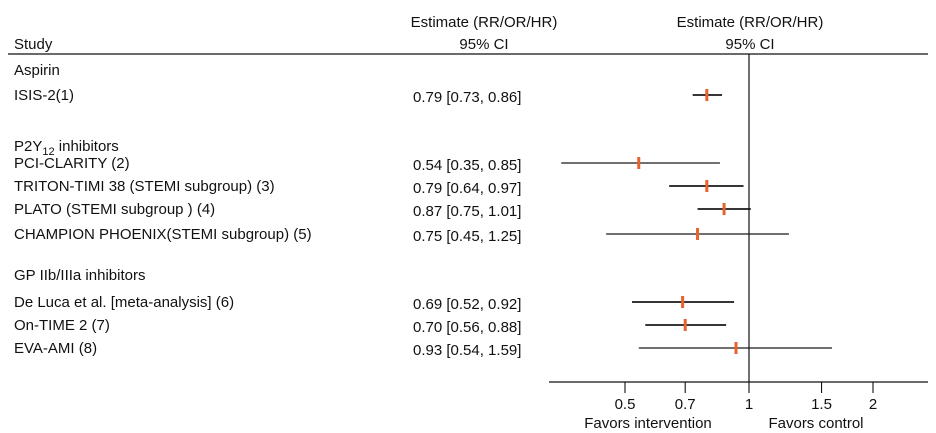  What do you see at coordinates (685, 404) in the screenshot?
I see `x-tick-label: 0.7` at bounding box center [685, 404].